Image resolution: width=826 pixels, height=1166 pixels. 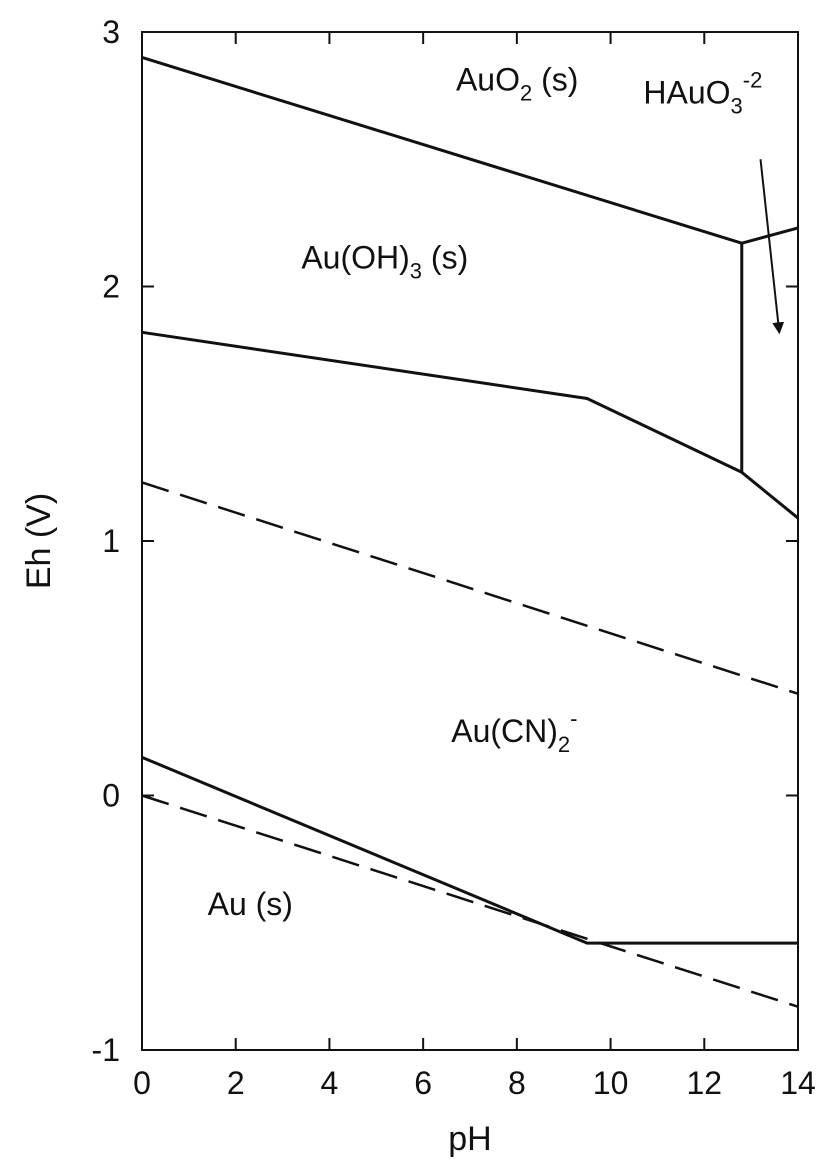 I want to click on region-label: Au(OH)3 (s), so click(x=384, y=262).